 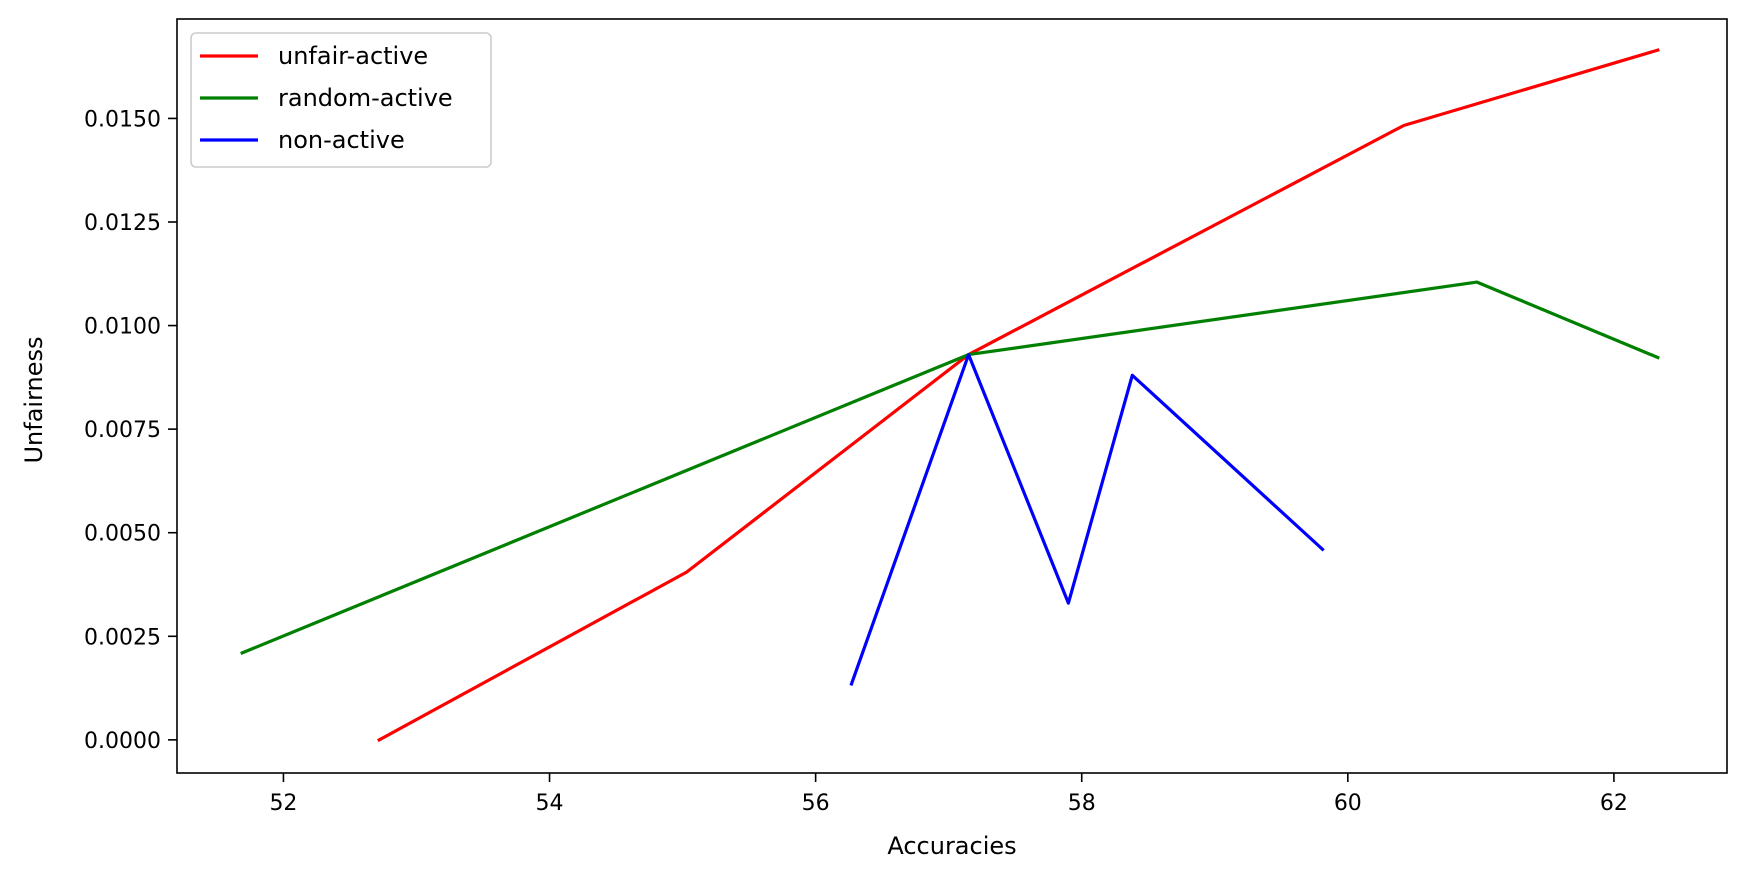 What do you see at coordinates (353, 56) in the screenshot?
I see `legend-label-unfair-active: unfair-active` at bounding box center [353, 56].